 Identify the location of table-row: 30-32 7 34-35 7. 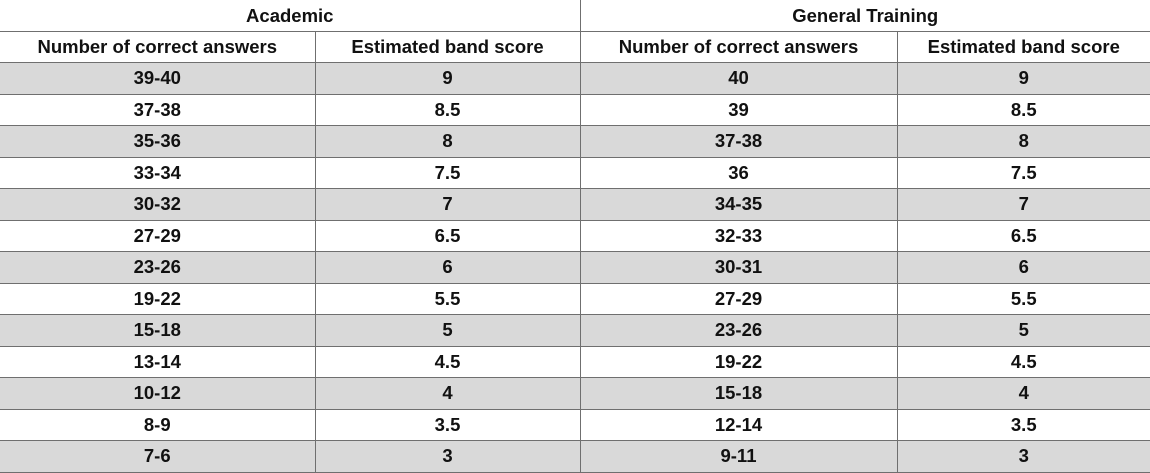
(575, 204).